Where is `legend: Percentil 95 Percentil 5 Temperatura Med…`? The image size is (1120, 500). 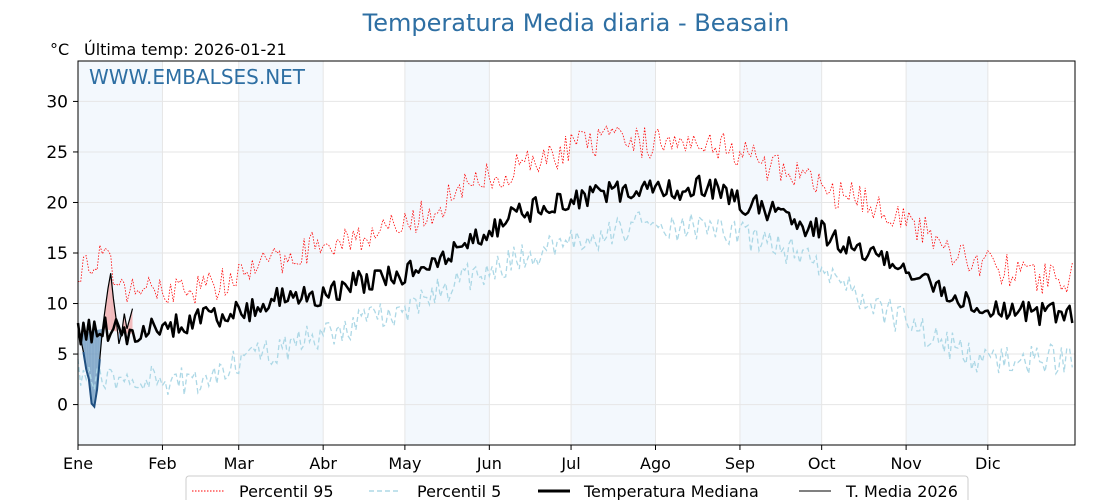 legend: Percentil 95 Percentil 5 Temperatura Med… is located at coordinates (577, 487).